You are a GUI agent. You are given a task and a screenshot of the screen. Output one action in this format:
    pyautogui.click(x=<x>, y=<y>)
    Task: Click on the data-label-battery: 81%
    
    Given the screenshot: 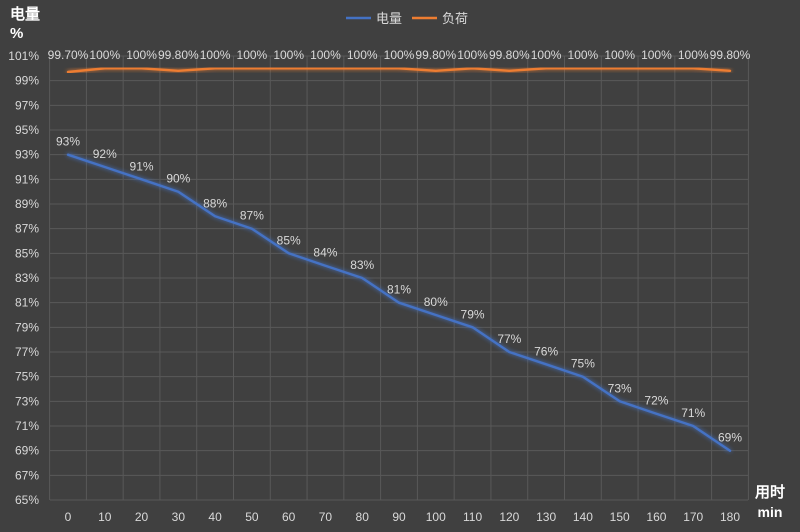 What is the action you would take?
    pyautogui.click(x=399, y=290)
    